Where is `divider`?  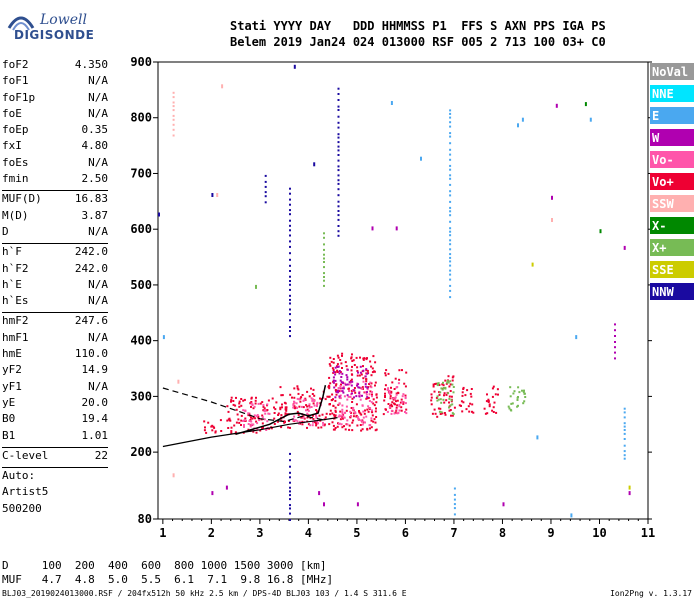 divider is located at coordinates (55, 244).